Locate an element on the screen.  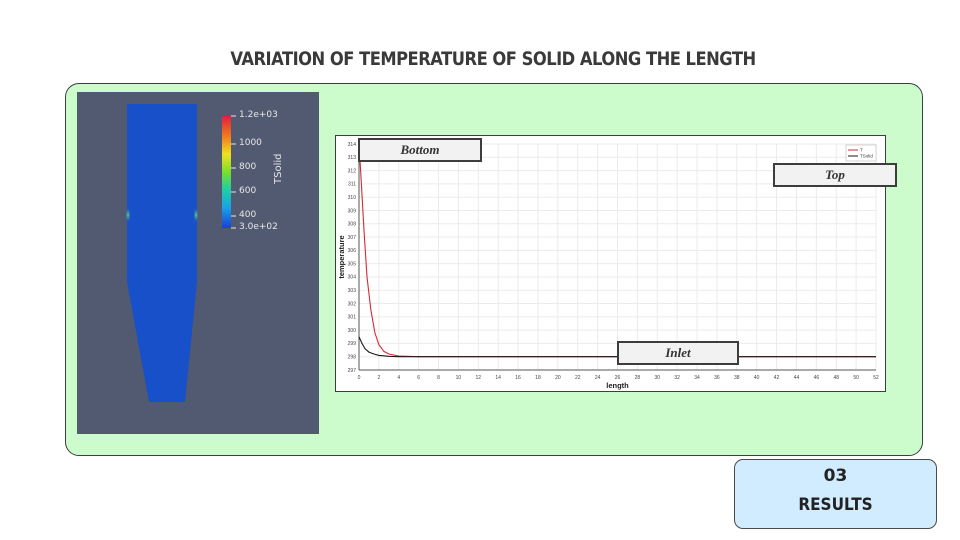
x-tick-label: 16 is located at coordinates (518, 378).